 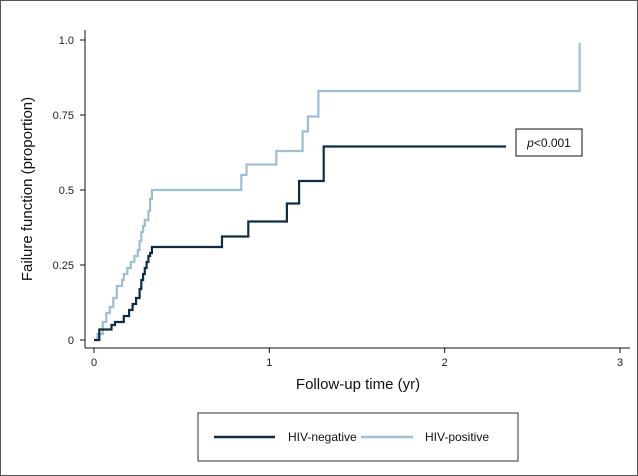 I want to click on y-tick-label: 0, so click(x=71, y=341).